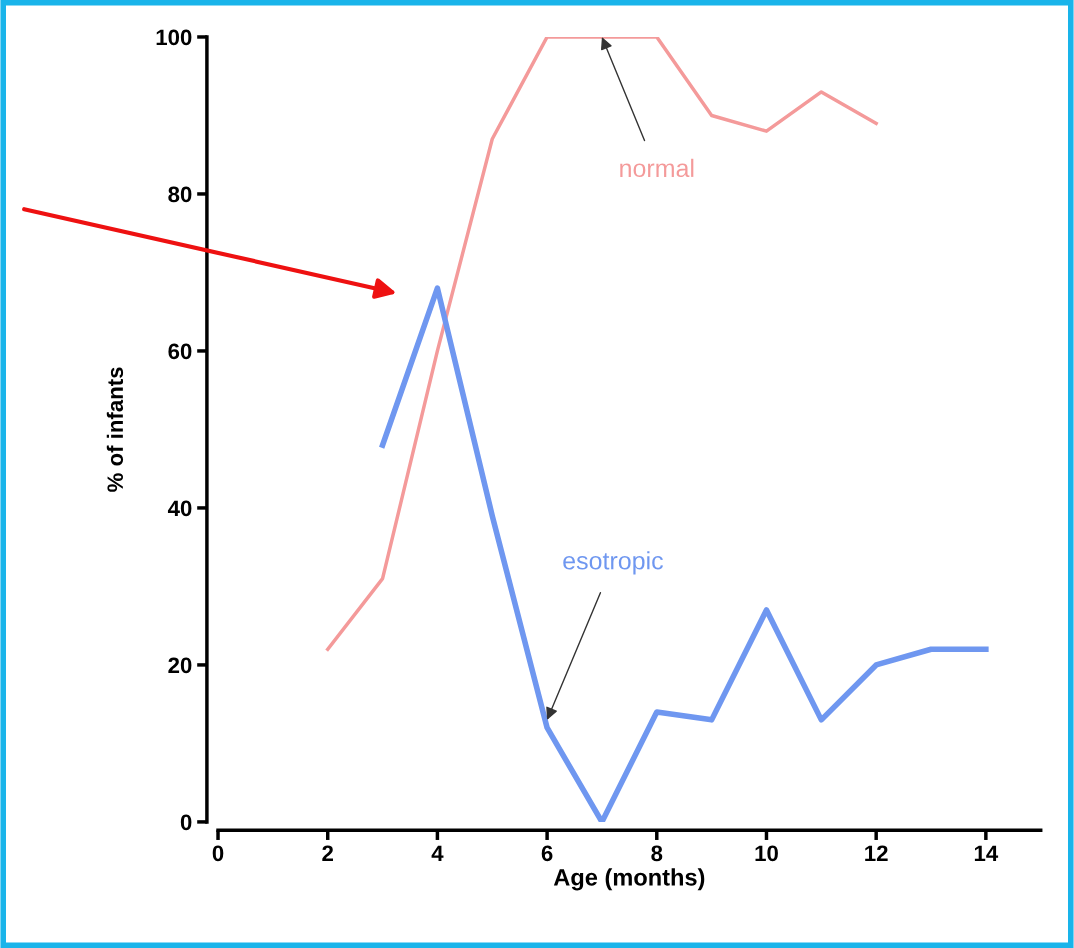  Describe the element at coordinates (547, 853) in the screenshot. I see `x-tick-label: 6` at that location.